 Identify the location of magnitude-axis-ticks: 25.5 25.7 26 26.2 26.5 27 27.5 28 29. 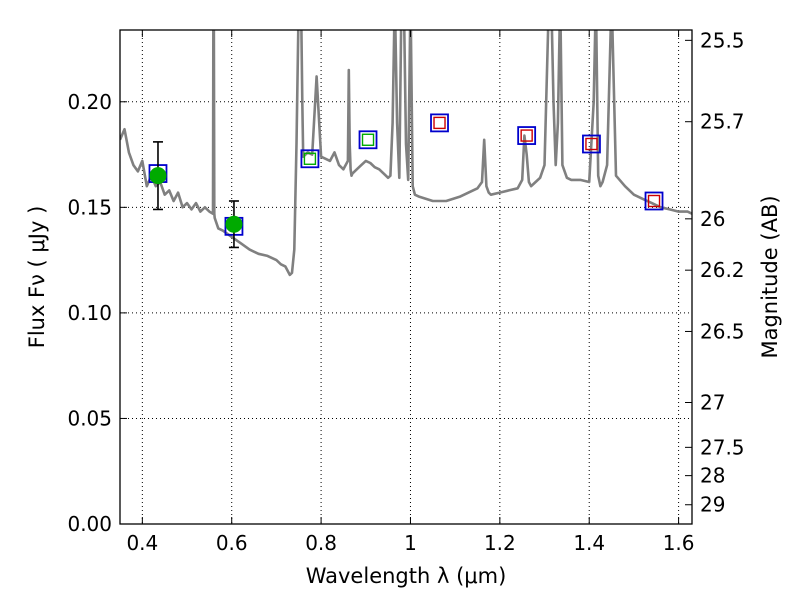
(715, 272).